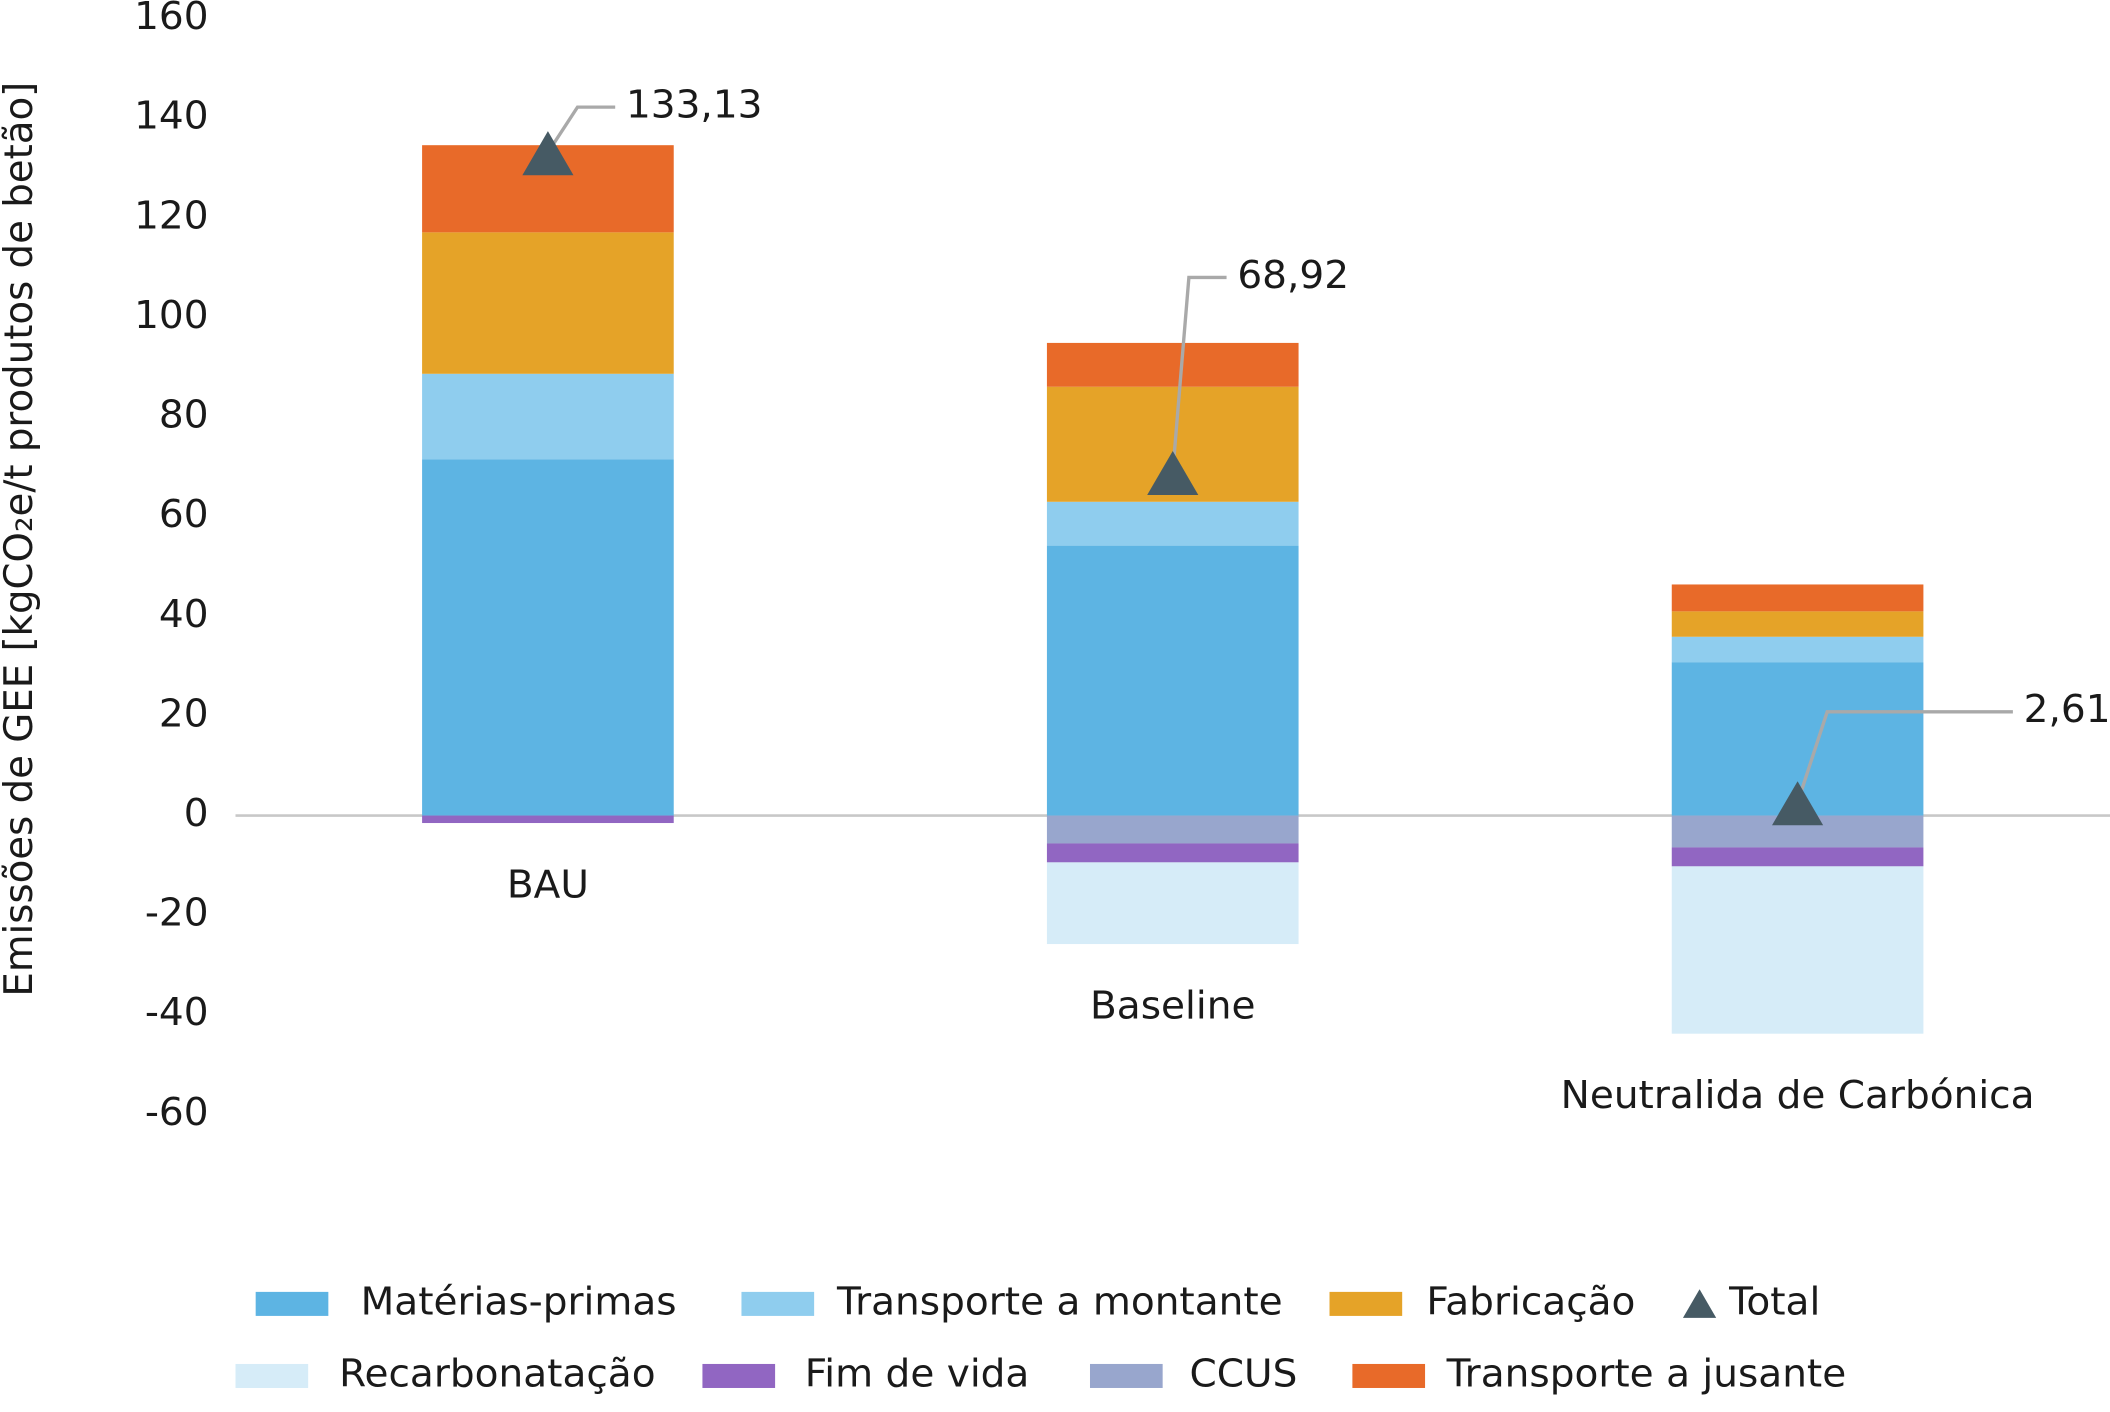 The image size is (2110, 1412). Describe the element at coordinates (497, 1374) in the screenshot. I see `legend-label: Recarbonatação` at that location.